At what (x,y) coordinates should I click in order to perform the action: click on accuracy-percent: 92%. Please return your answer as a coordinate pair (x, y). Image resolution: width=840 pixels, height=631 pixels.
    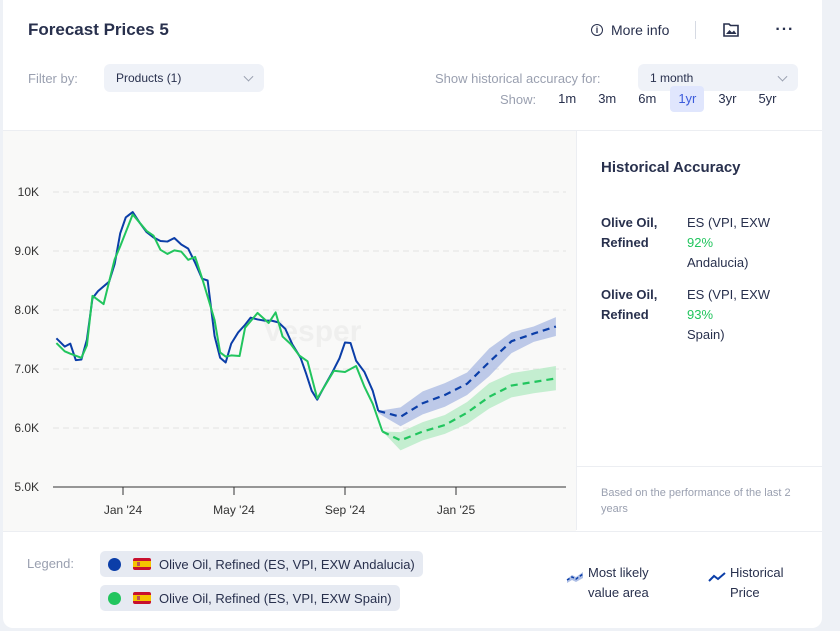
    Looking at the image, I should click on (700, 242).